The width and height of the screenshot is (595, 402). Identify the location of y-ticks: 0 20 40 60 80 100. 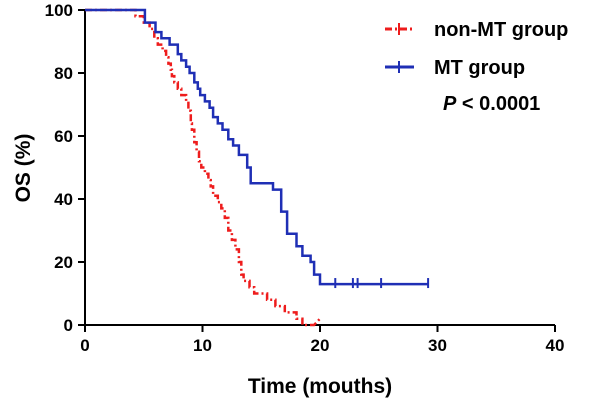
(65, 168).